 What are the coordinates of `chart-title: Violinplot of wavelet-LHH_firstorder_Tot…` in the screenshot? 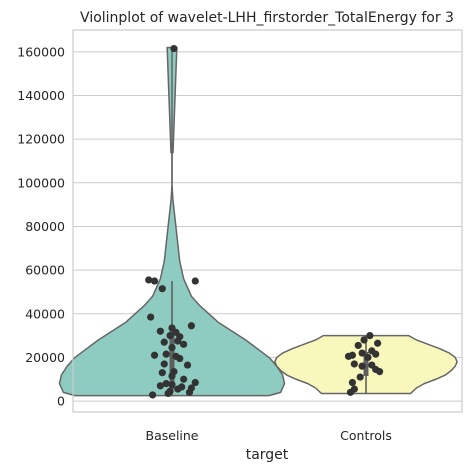 It's located at (267, 18).